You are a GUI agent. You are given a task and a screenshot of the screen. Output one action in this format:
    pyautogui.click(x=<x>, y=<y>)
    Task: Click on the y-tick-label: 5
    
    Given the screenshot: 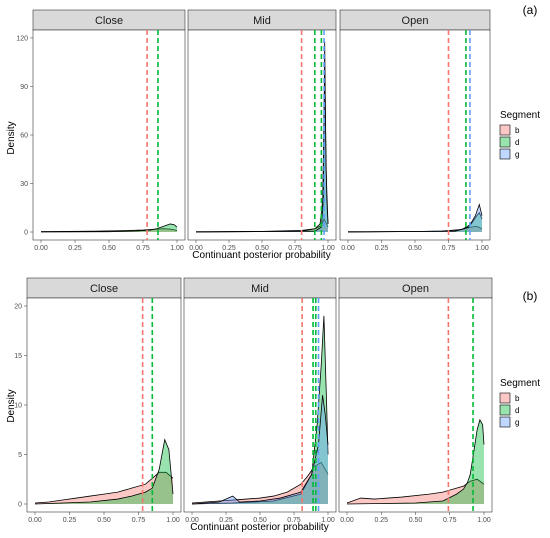 What is the action you would take?
    pyautogui.click(x=20, y=455)
    